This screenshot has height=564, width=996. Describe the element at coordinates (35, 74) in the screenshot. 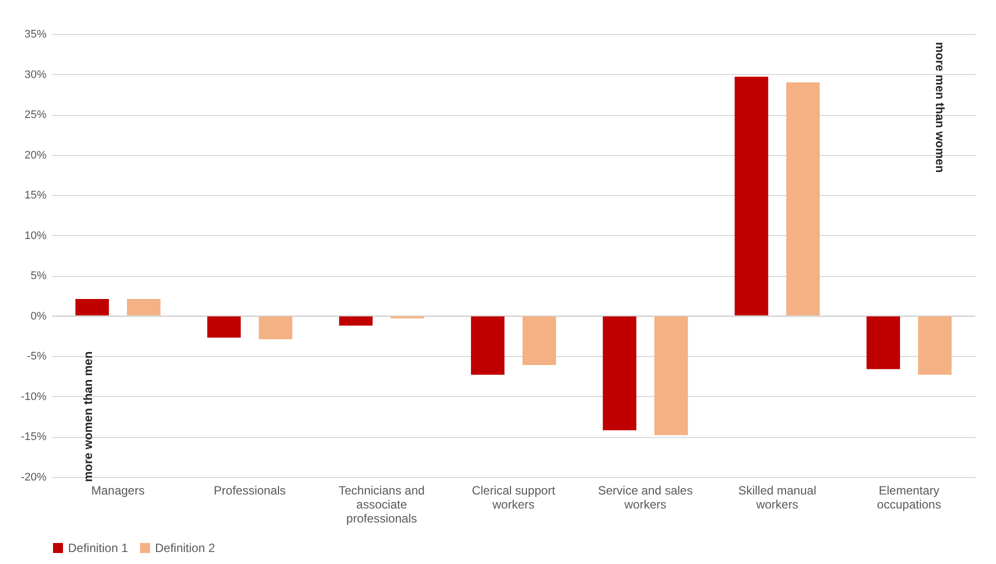

I see `y-tick-label: 30%` at that location.